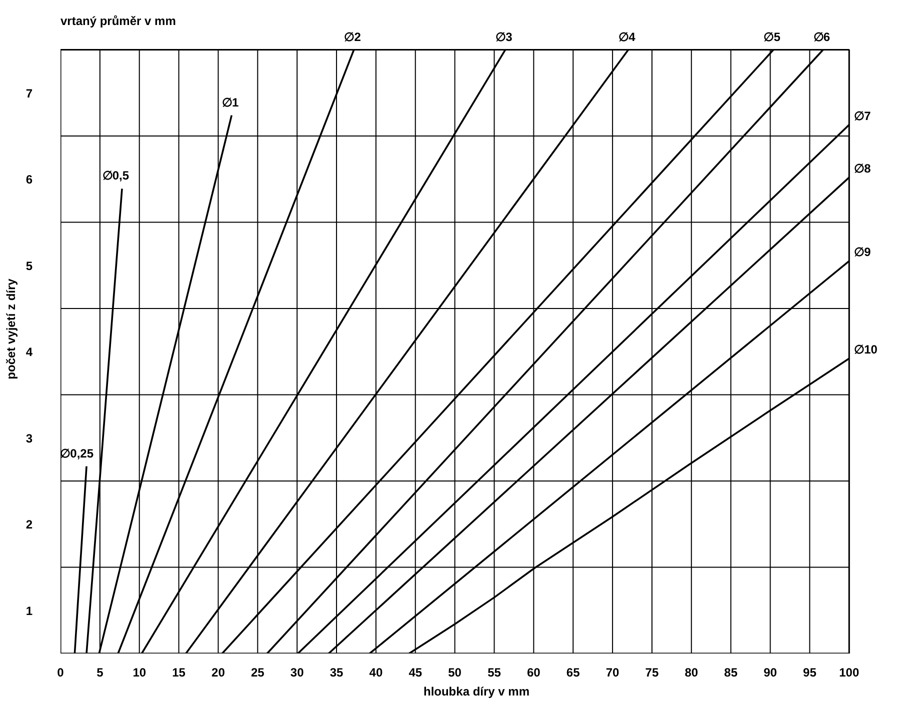  What do you see at coordinates (139, 673) in the screenshot?
I see `x-tick-label: 10` at bounding box center [139, 673].